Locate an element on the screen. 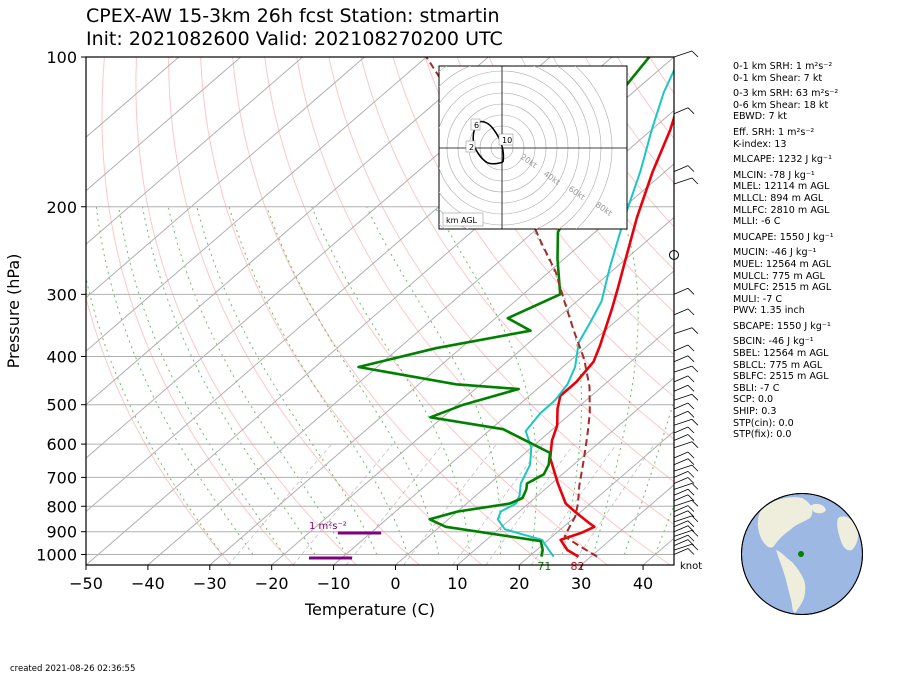 This screenshot has width=906, height=675. x-tick-label: −40 is located at coordinates (148, 583).